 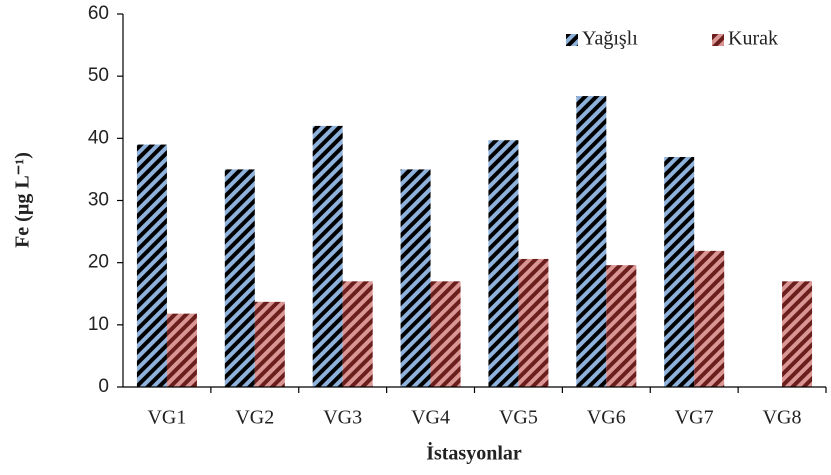 What do you see at coordinates (694, 418) in the screenshot?
I see `x-tick-label: VG7` at bounding box center [694, 418].